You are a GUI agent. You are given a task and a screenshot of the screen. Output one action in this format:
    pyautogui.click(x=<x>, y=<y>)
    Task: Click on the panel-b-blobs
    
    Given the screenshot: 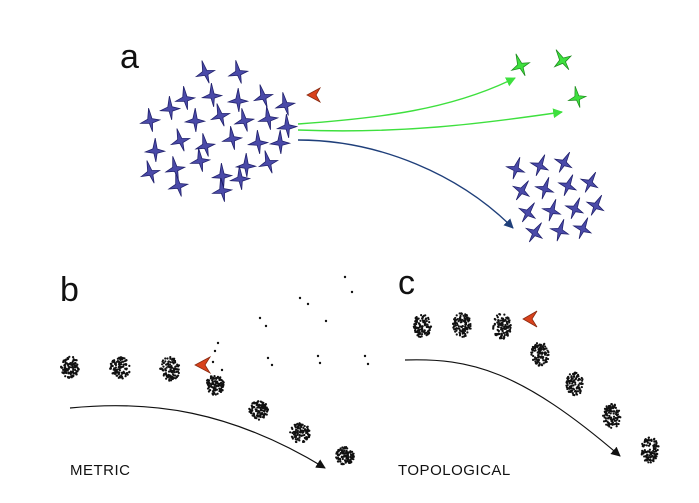 What is the action you would take?
    pyautogui.click(x=207, y=410)
    